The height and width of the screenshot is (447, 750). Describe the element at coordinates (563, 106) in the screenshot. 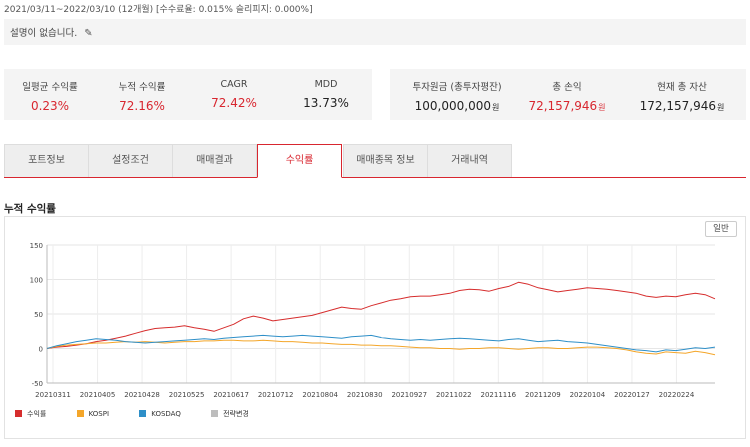

I see `stat-number: 72,157,946` at that location.